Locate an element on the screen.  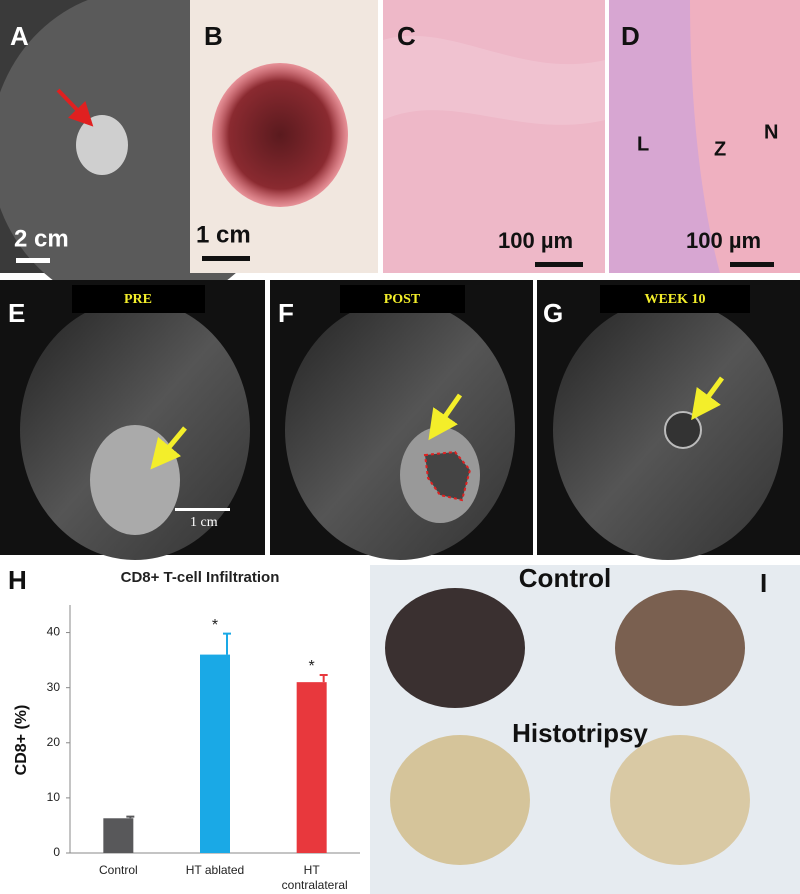
x-tick-label: Control is located at coordinates (118, 870).